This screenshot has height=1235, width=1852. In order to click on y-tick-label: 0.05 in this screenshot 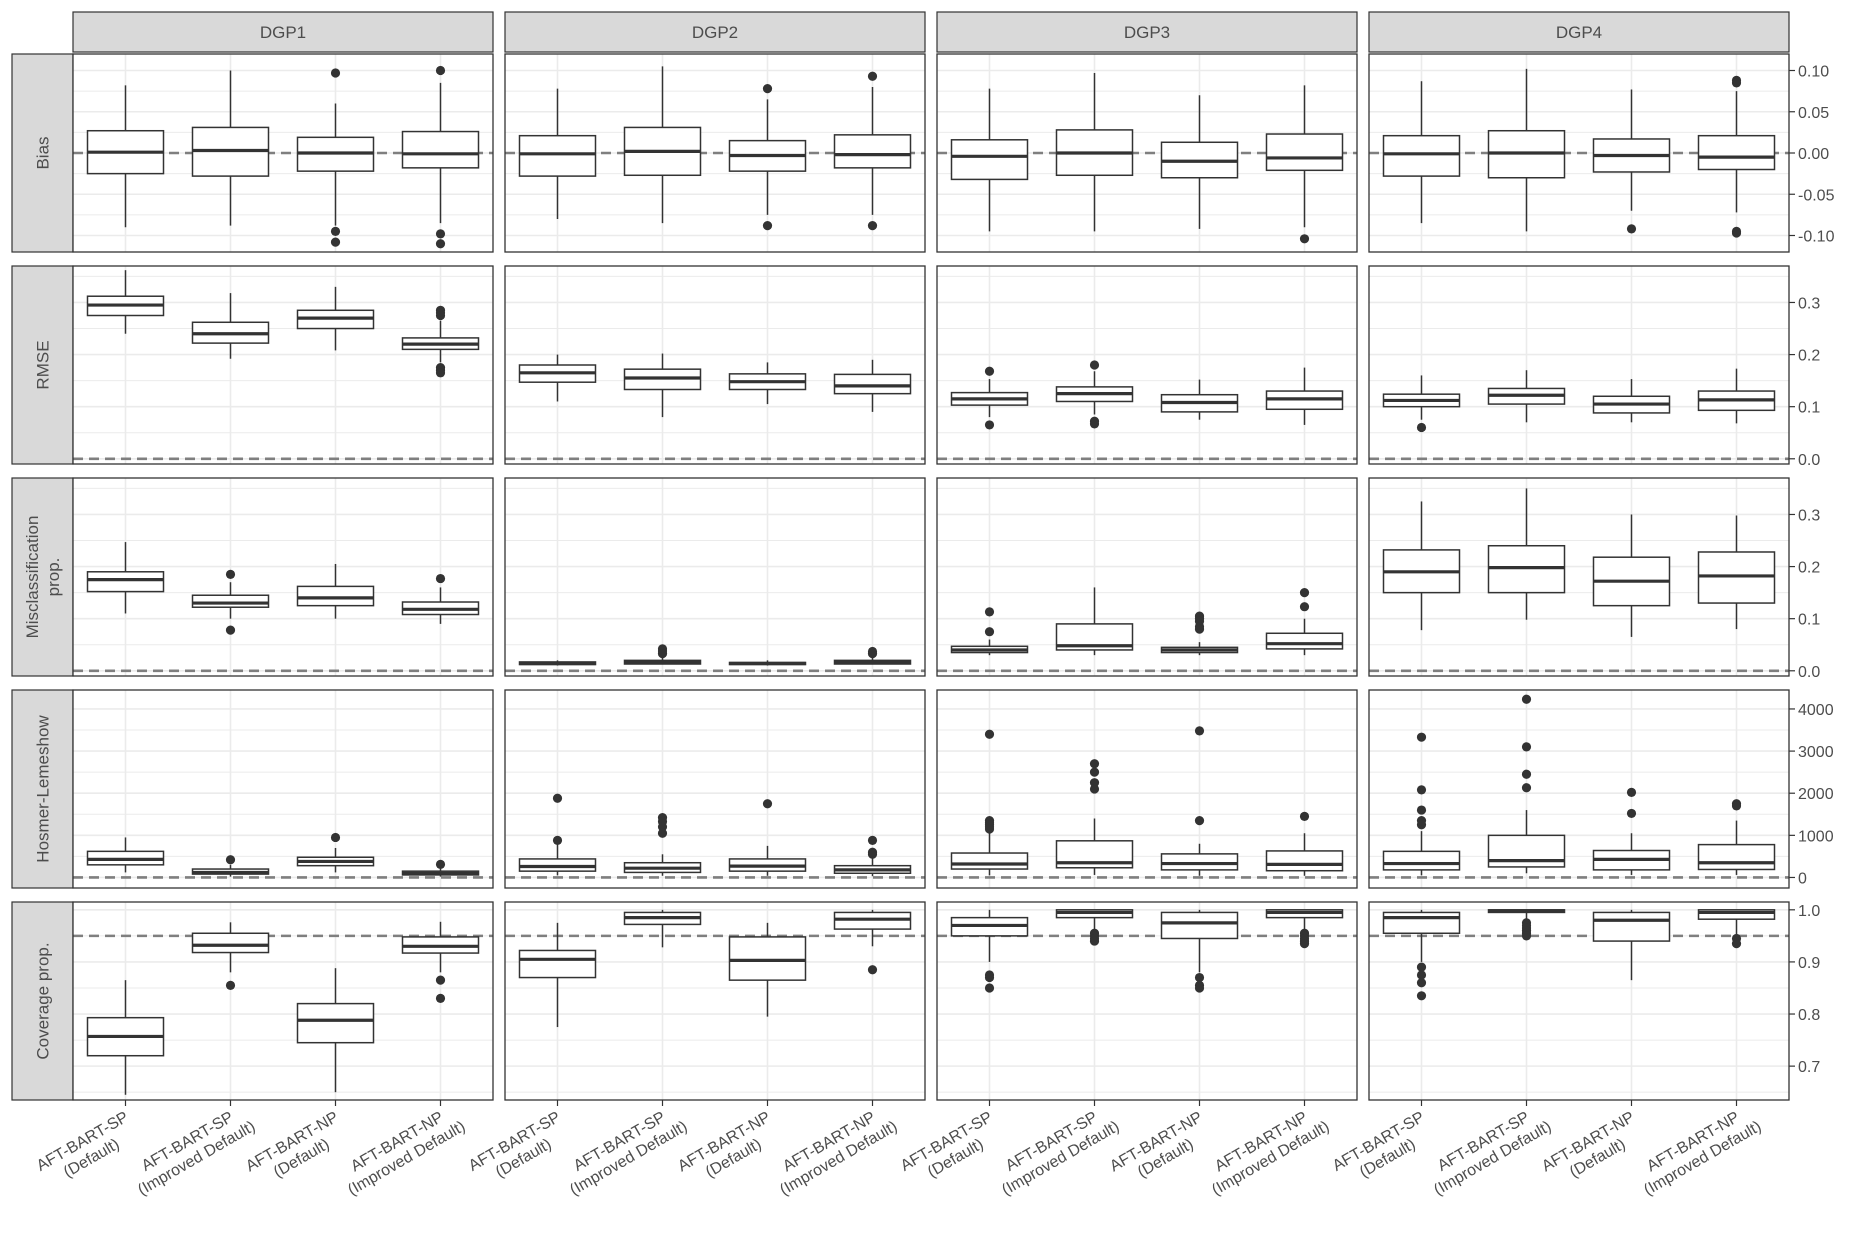, I will do `click(1813, 113)`.